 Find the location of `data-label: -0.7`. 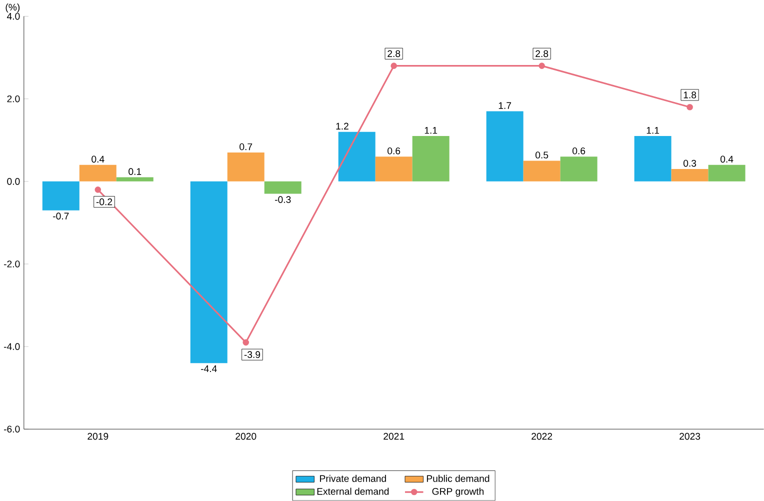

data-label: -0.7 is located at coordinates (61, 216).